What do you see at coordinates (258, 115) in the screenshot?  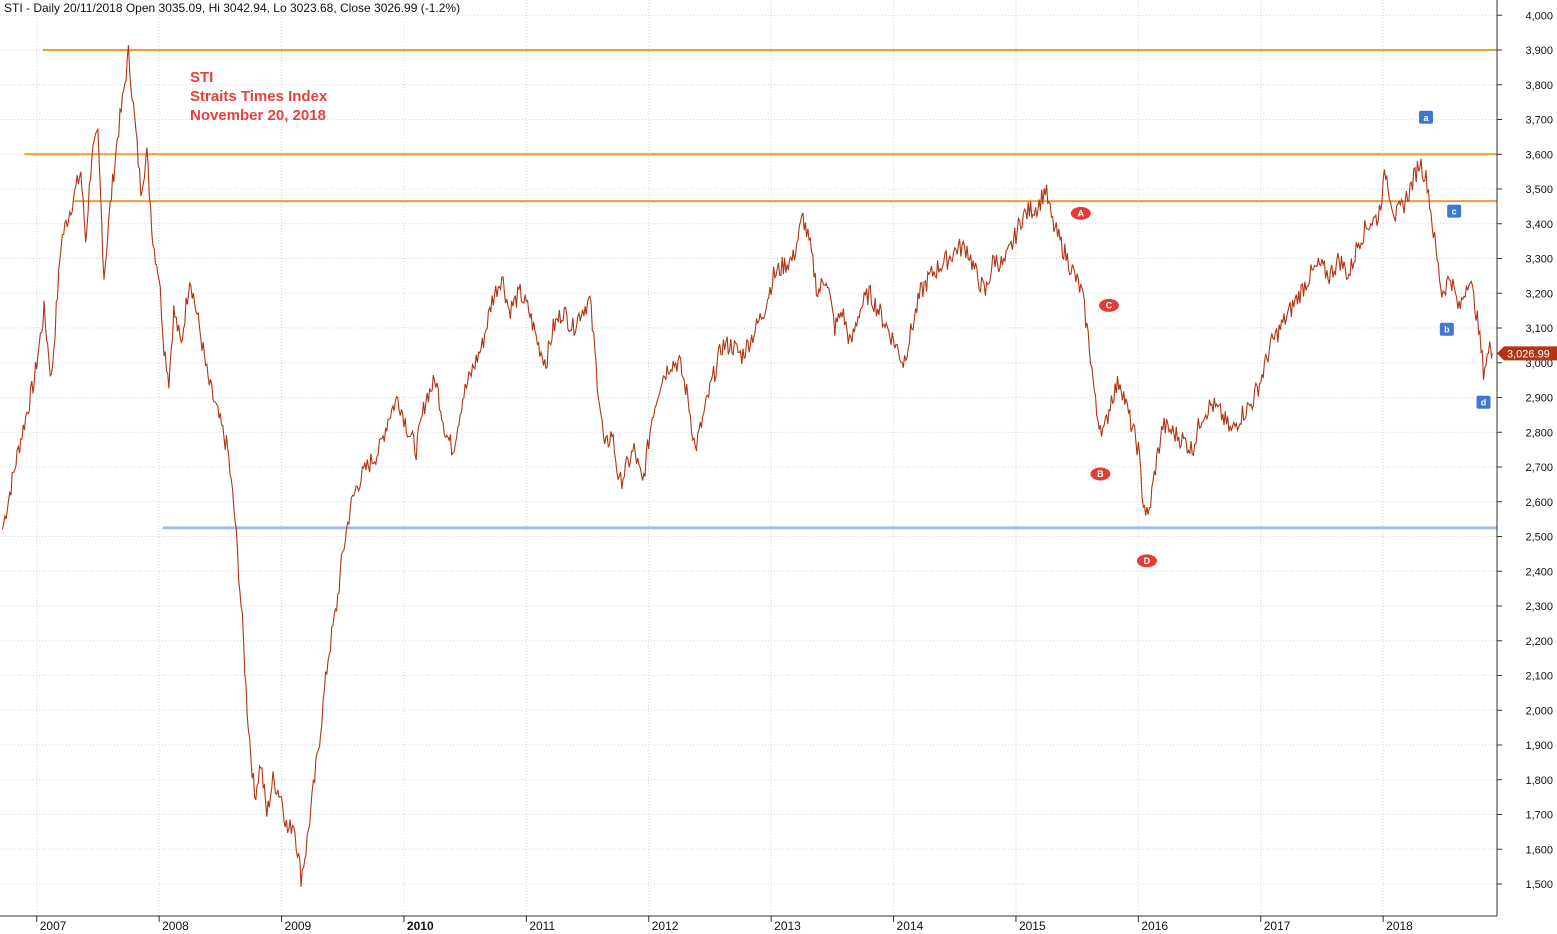 I see `annotation-line-3: November 20, 2018` at bounding box center [258, 115].